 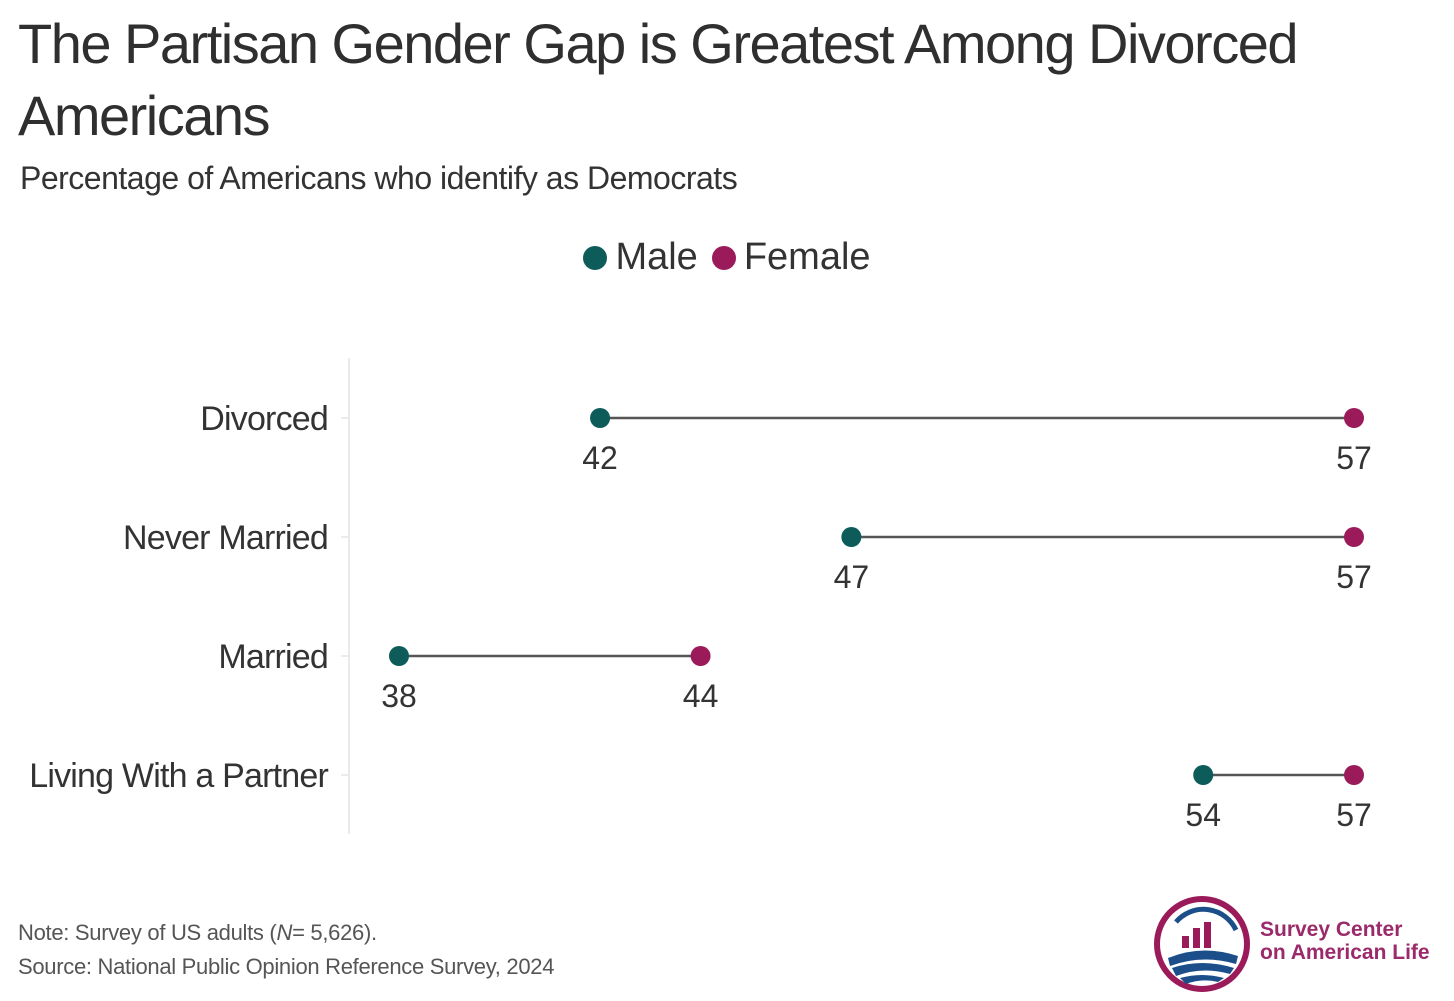 I want to click on female-dot-never-married, so click(x=1354, y=537).